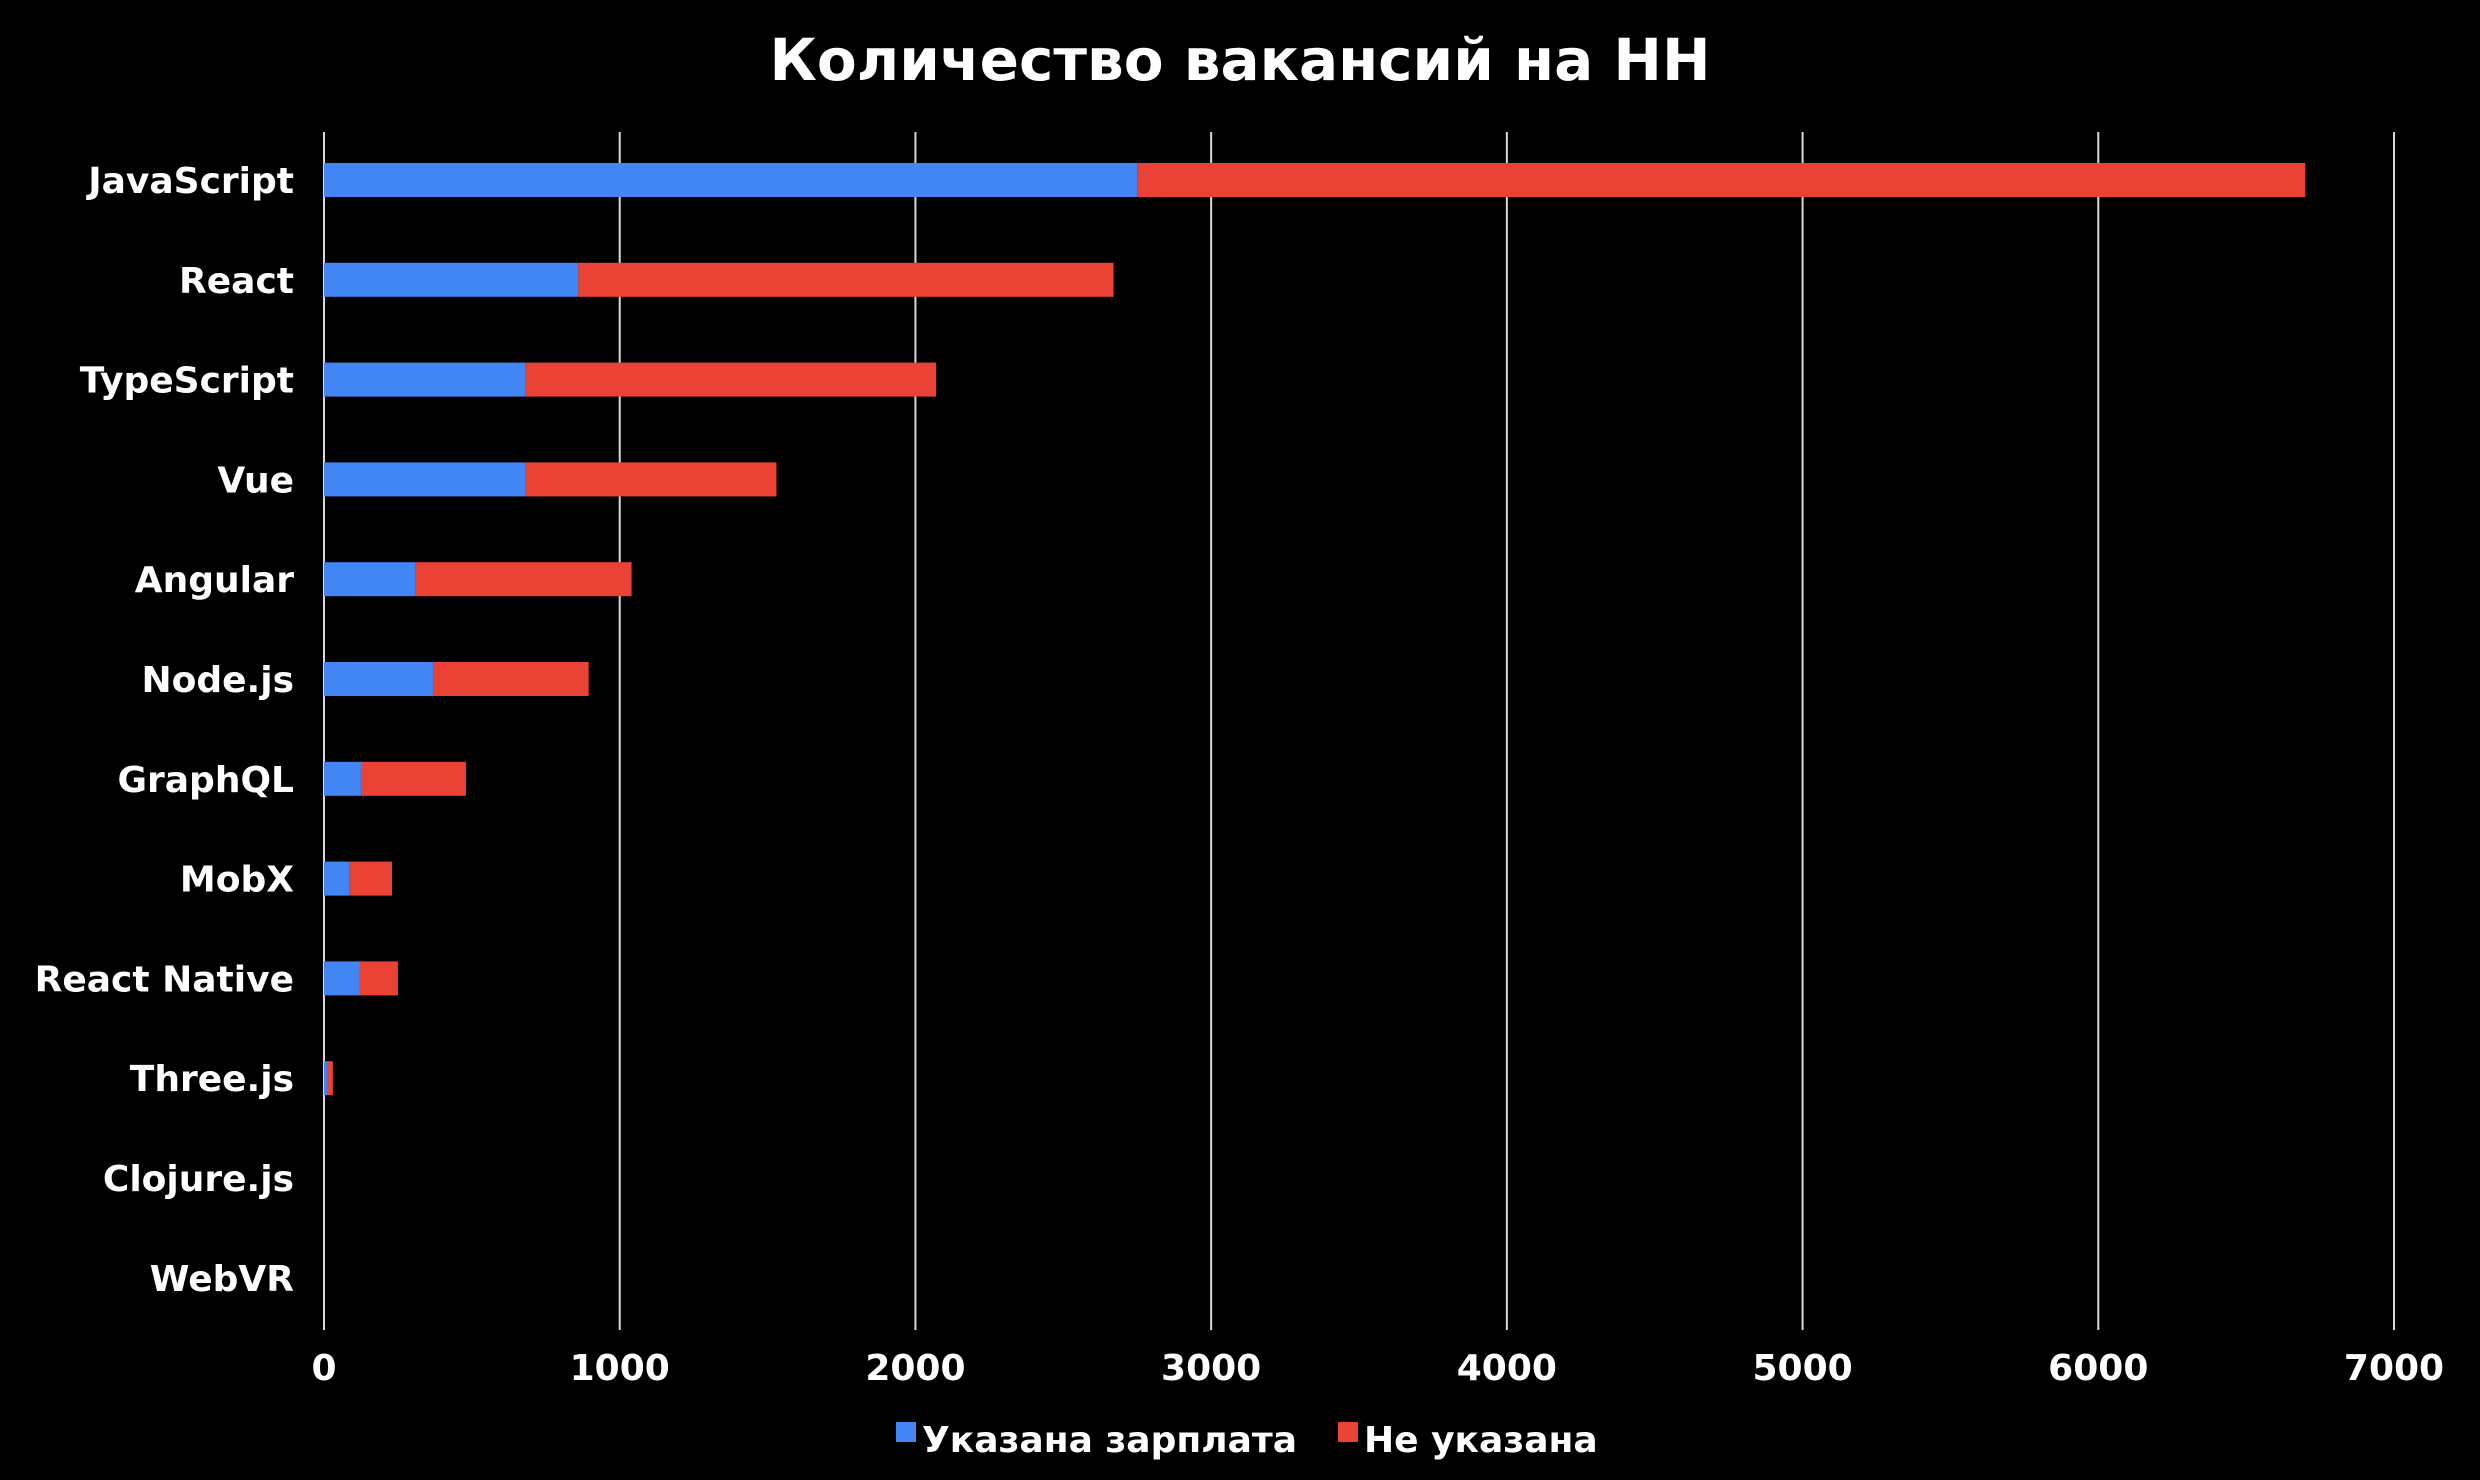  What do you see at coordinates (215, 580) in the screenshot?
I see `category-label-angular: Angular` at bounding box center [215, 580].